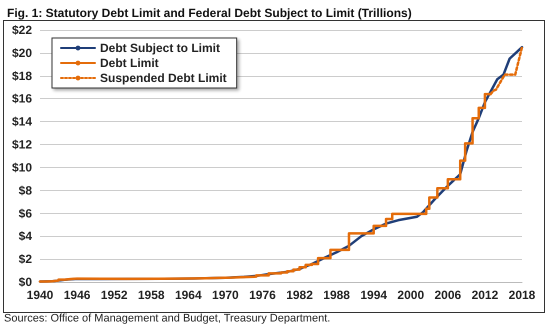 This screenshot has height=328, width=550. I want to click on y-tick-label: $22, so click(22, 30).